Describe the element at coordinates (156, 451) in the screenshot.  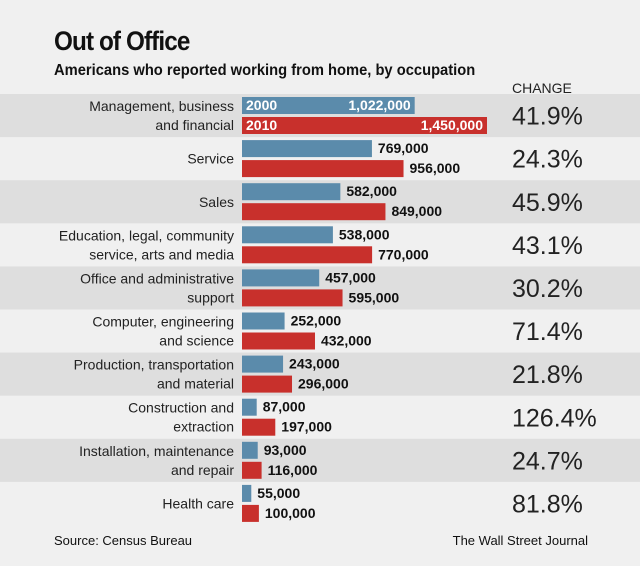
I see `category-label: Installation, maintenance` at that location.